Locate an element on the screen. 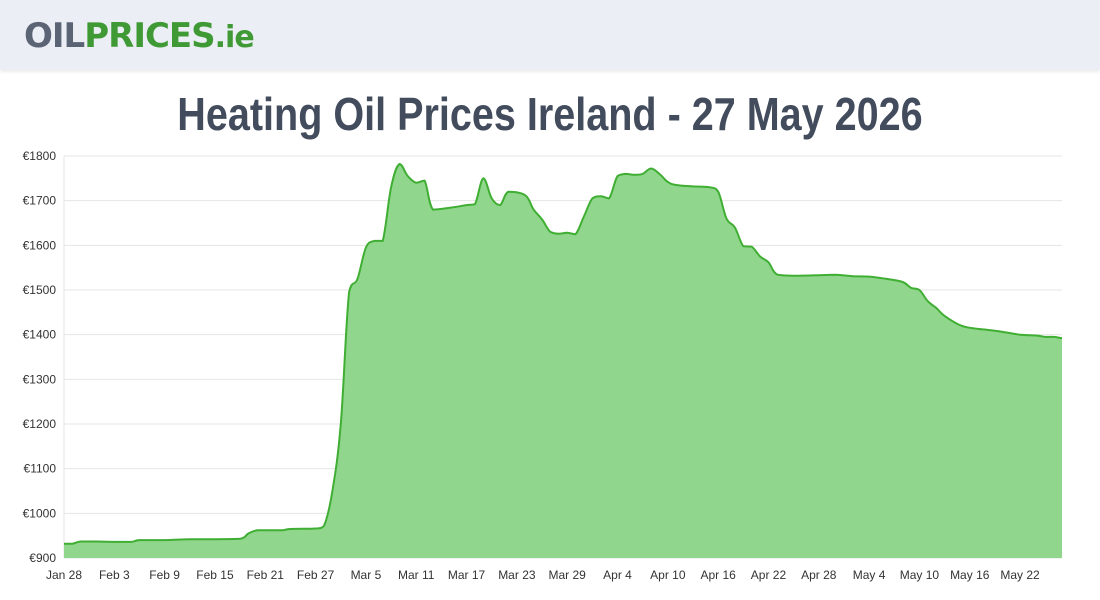  y-tick-label: €1800 is located at coordinates (40, 156).